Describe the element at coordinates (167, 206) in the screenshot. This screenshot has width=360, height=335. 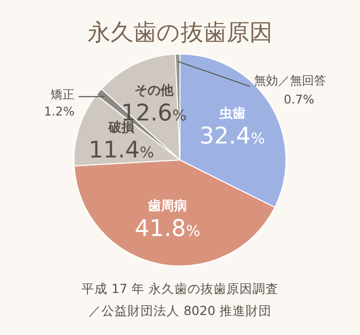
I see `slice-label: 歯周病` at that location.